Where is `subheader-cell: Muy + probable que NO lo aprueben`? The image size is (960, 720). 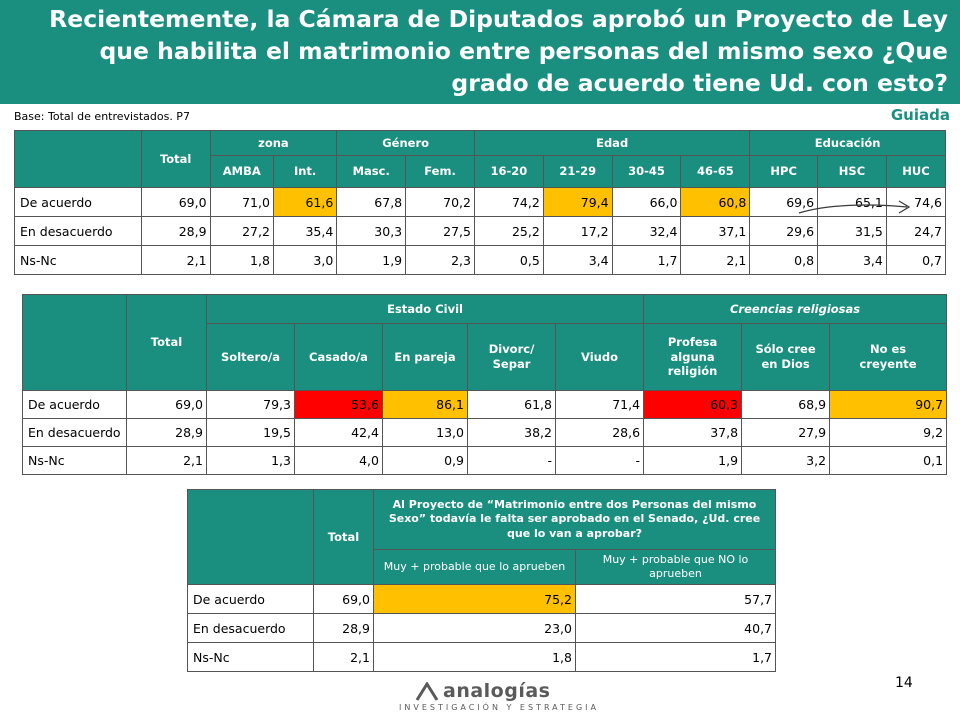 subheader-cell: Muy + probable que NO lo aprueben is located at coordinates (675, 567).